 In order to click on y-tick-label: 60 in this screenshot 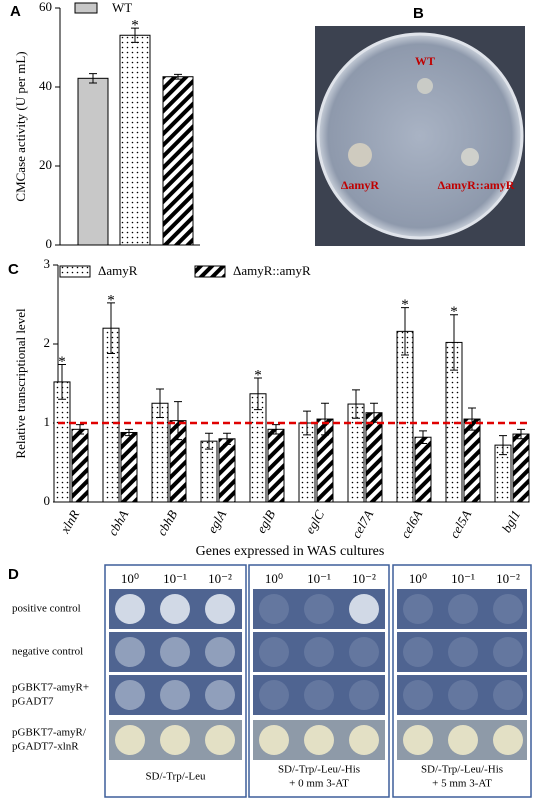, I will do `click(45, 7)`.